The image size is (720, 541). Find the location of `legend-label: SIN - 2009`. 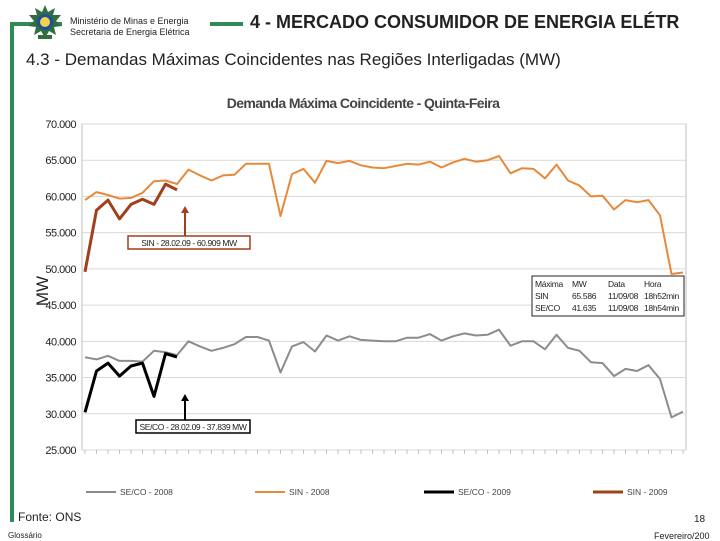

legend-label: SIN - 2009 is located at coordinates (647, 492).